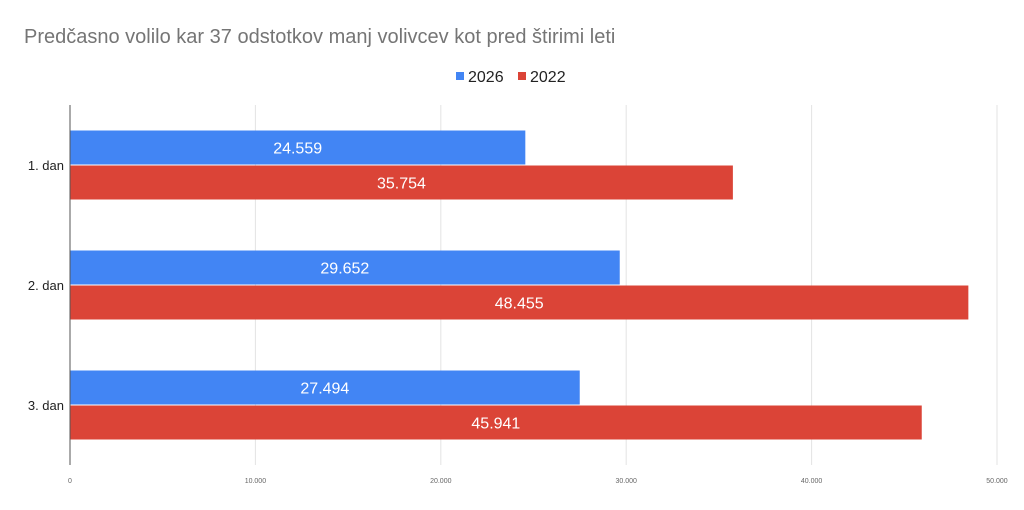 This screenshot has width=1024, height=510. I want to click on legend-label: 2026, so click(486, 77).